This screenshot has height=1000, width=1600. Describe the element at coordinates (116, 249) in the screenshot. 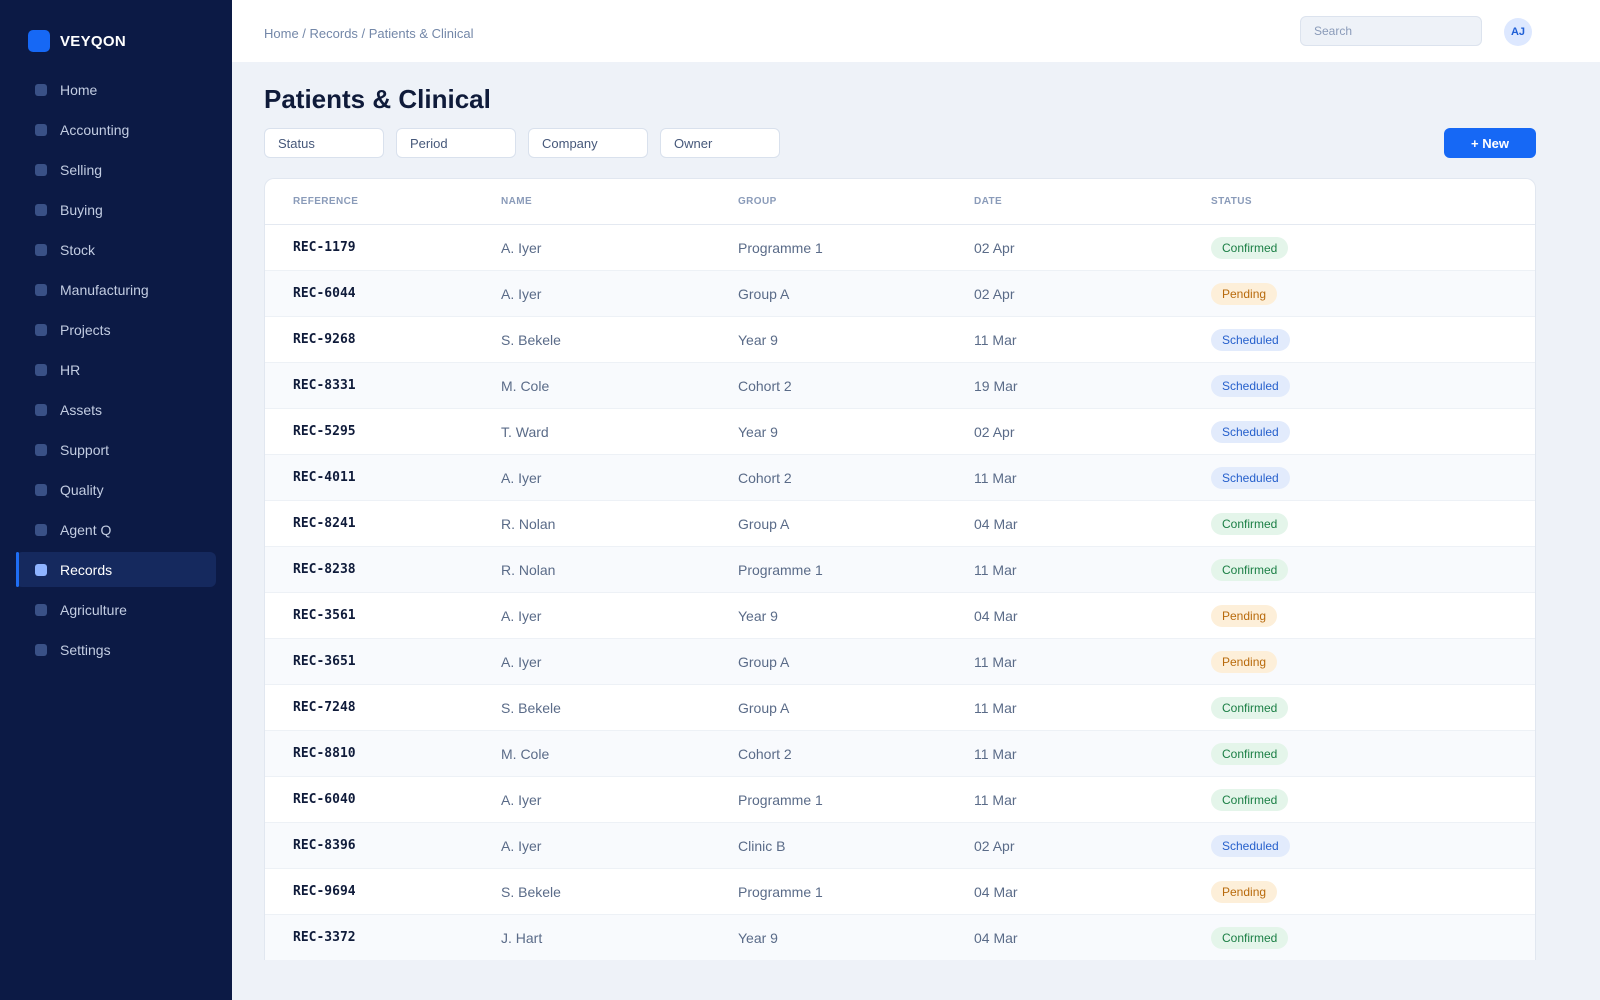

I see `sidebar-item-stock: Stock` at that location.